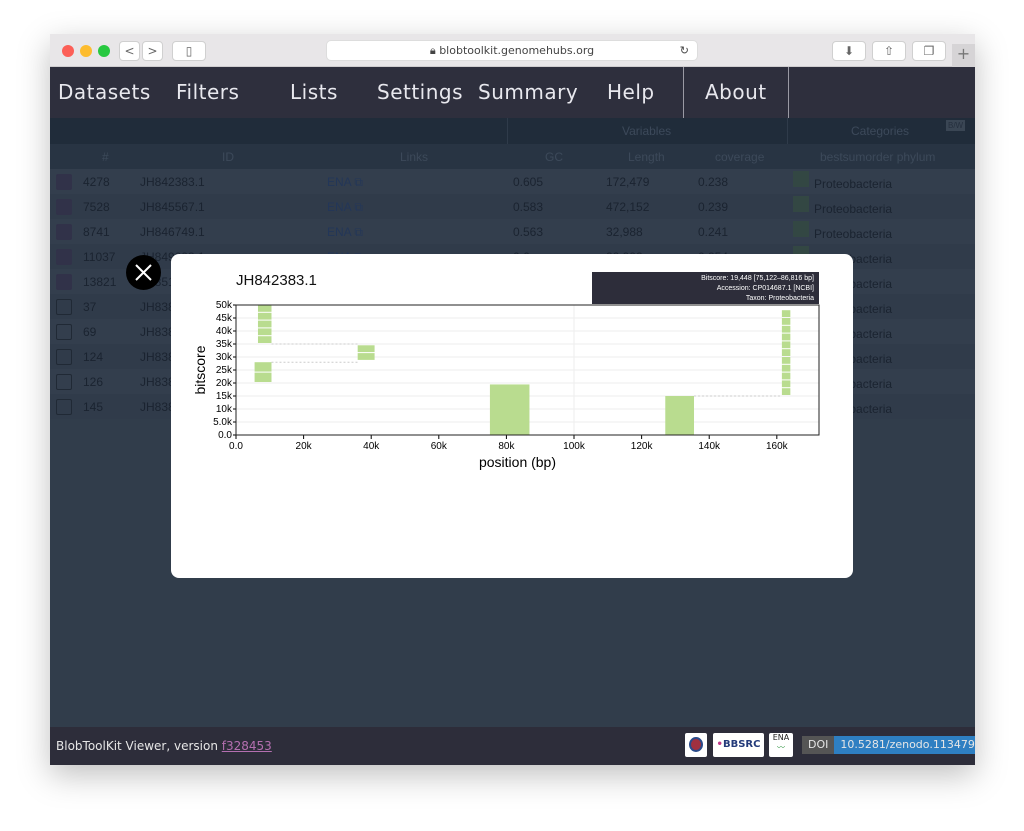  What do you see at coordinates (628, 207) in the screenshot?
I see `row-length: 472,152` at bounding box center [628, 207].